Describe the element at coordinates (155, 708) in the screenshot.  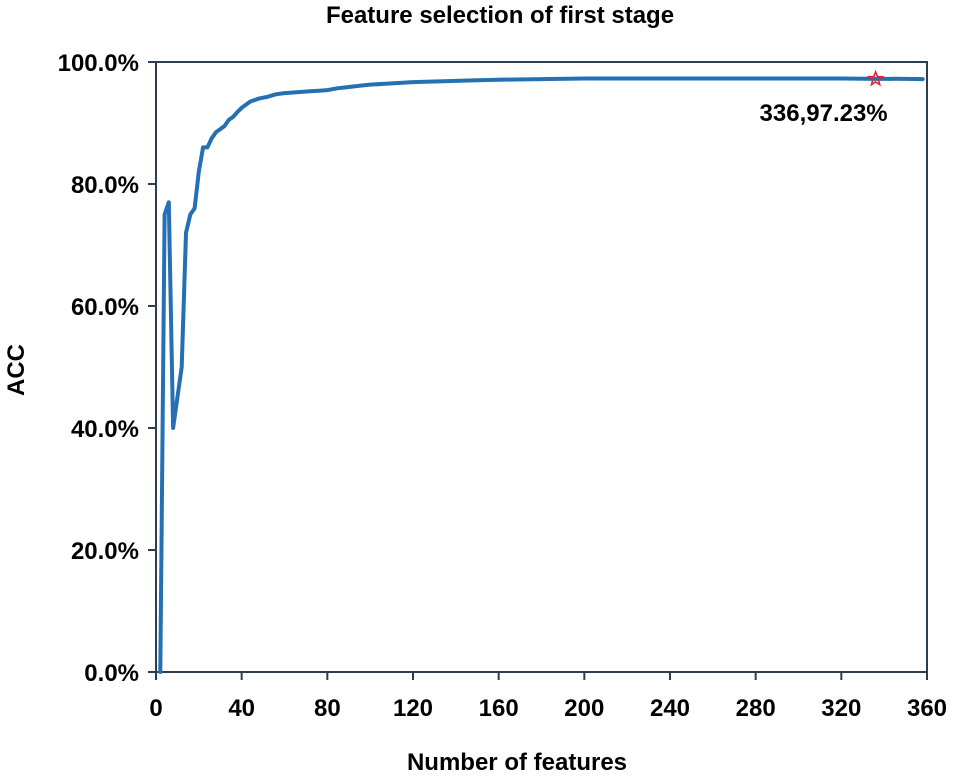
I see `x-tick-label: 0` at that location.